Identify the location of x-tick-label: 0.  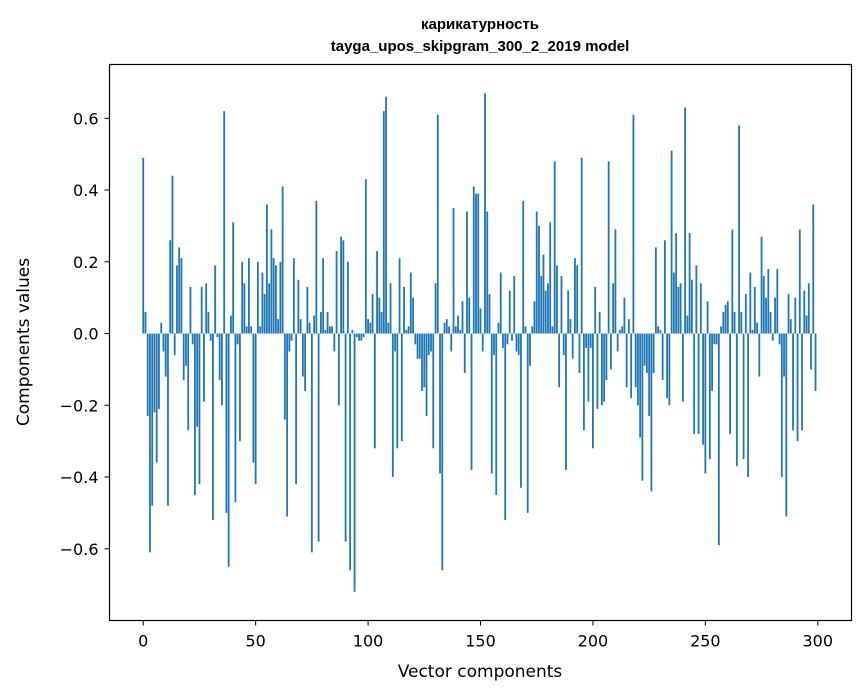
(143, 641).